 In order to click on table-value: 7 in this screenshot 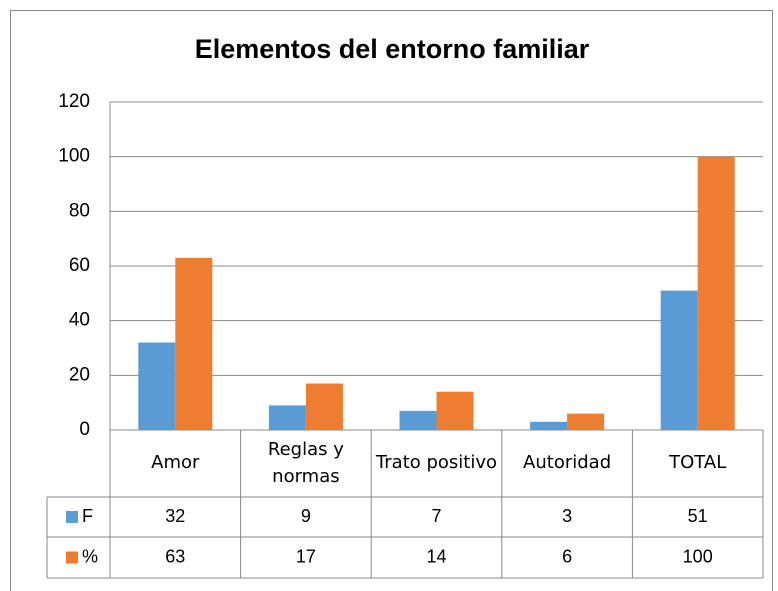, I will do `click(436, 516)`.